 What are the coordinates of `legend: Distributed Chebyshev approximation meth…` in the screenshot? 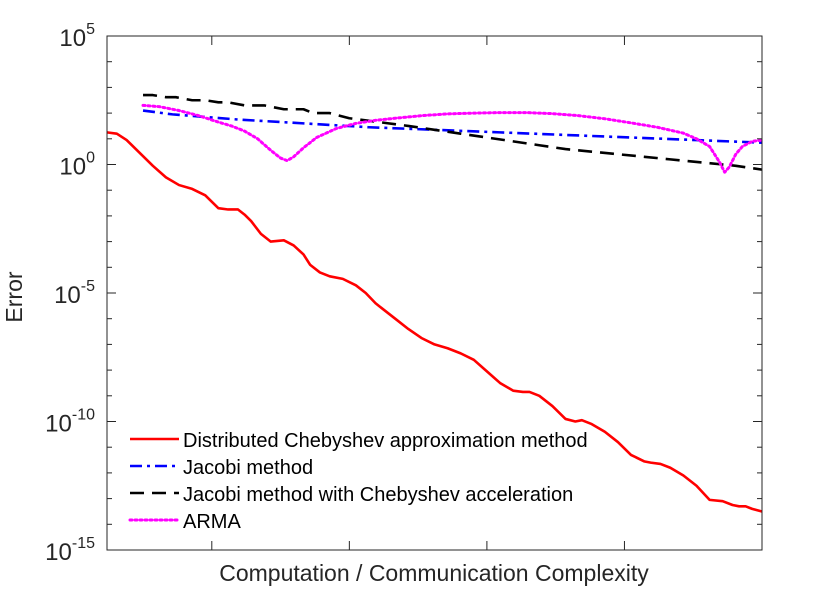 It's located at (358, 481).